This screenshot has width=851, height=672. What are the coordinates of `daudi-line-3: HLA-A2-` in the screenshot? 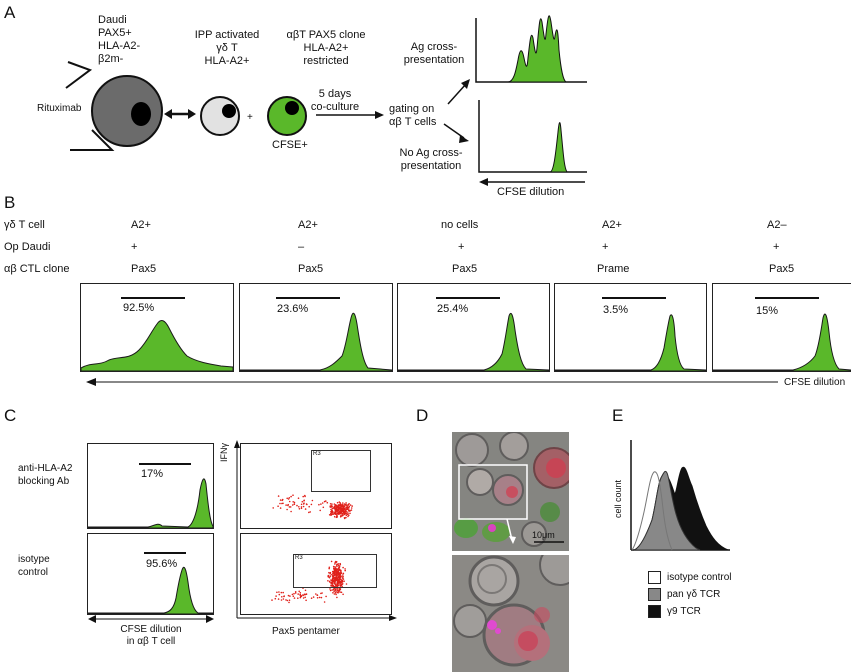 It's located at (119, 46).